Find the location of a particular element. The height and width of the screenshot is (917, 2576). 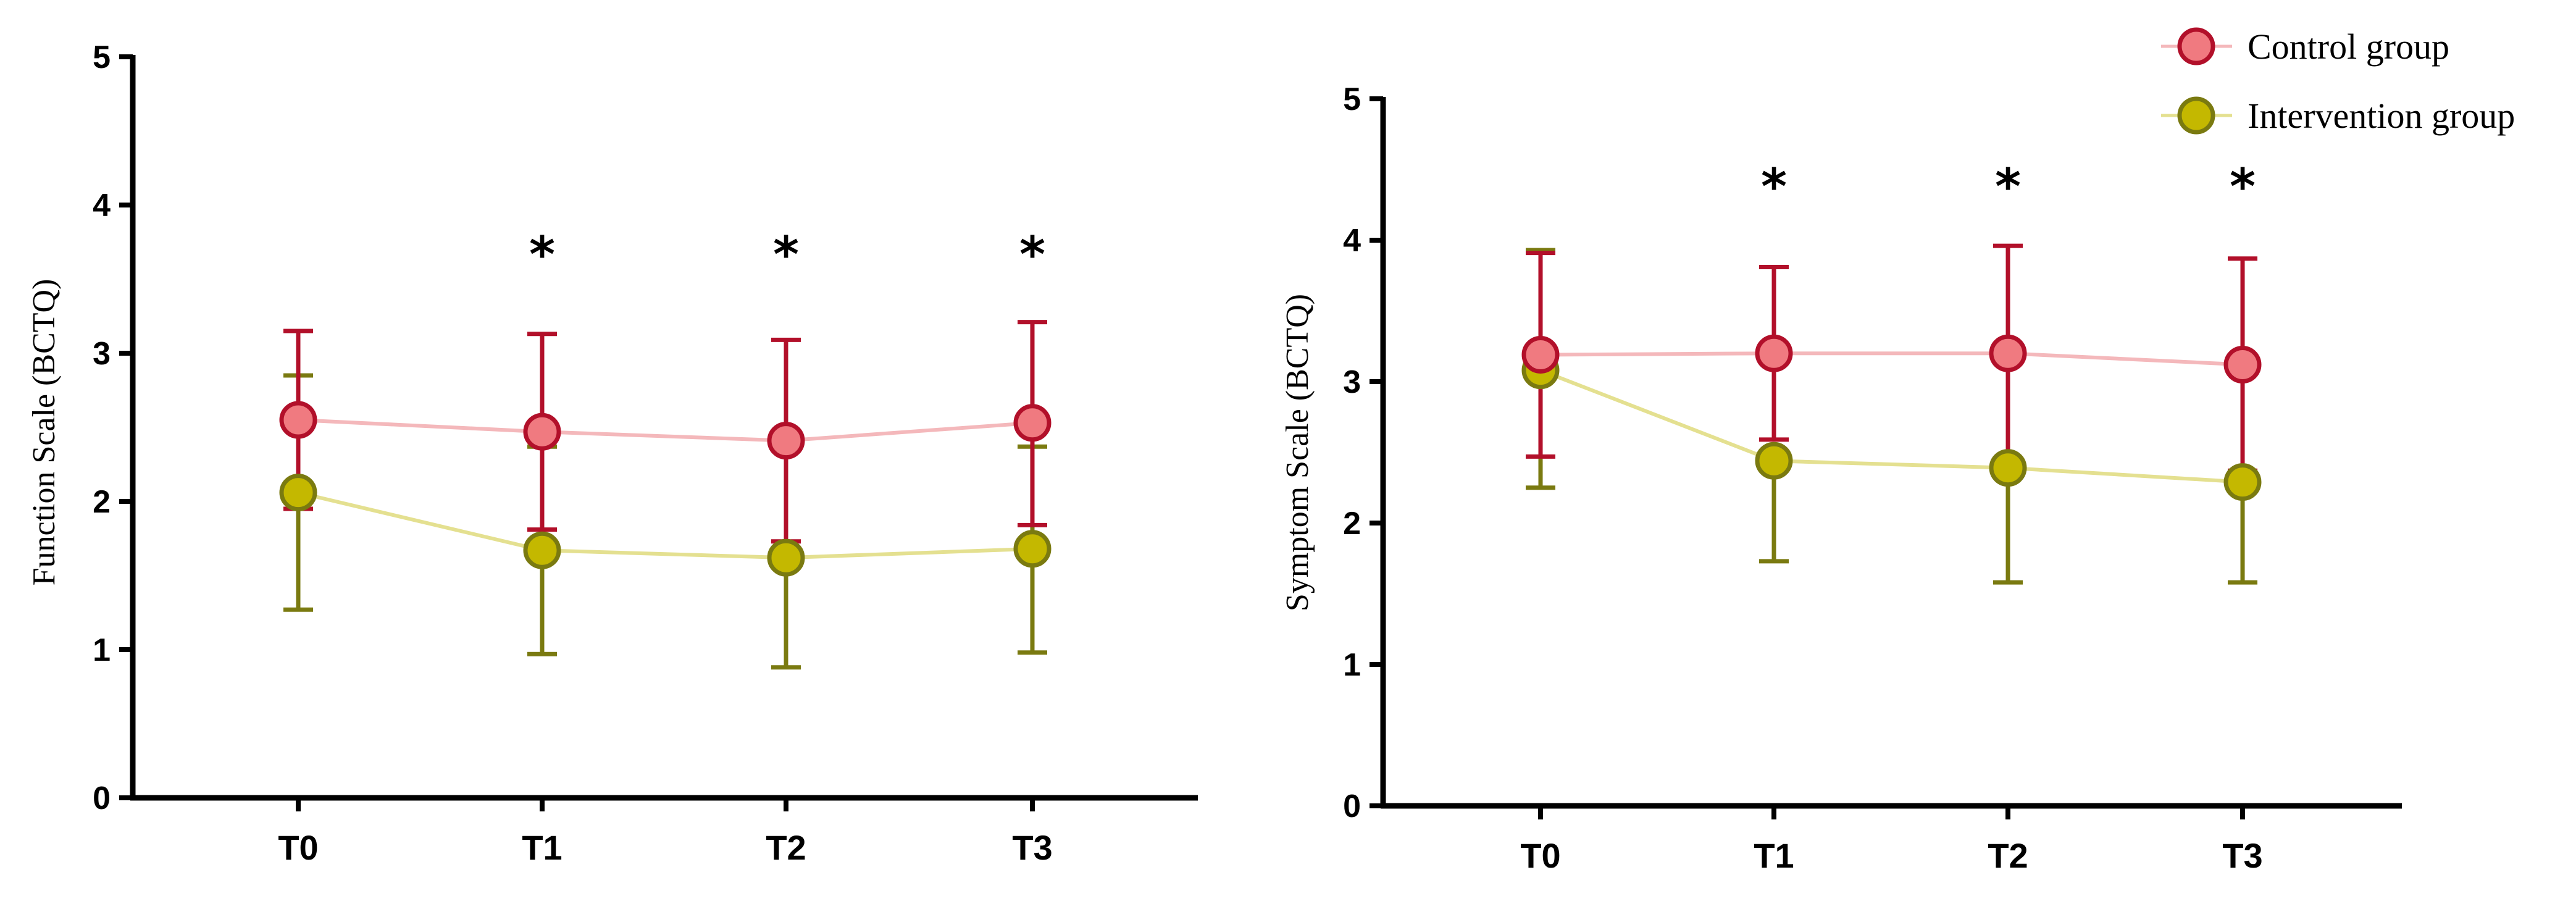

y-axis-title: Function Scale (BCTQ) is located at coordinates (44, 432).